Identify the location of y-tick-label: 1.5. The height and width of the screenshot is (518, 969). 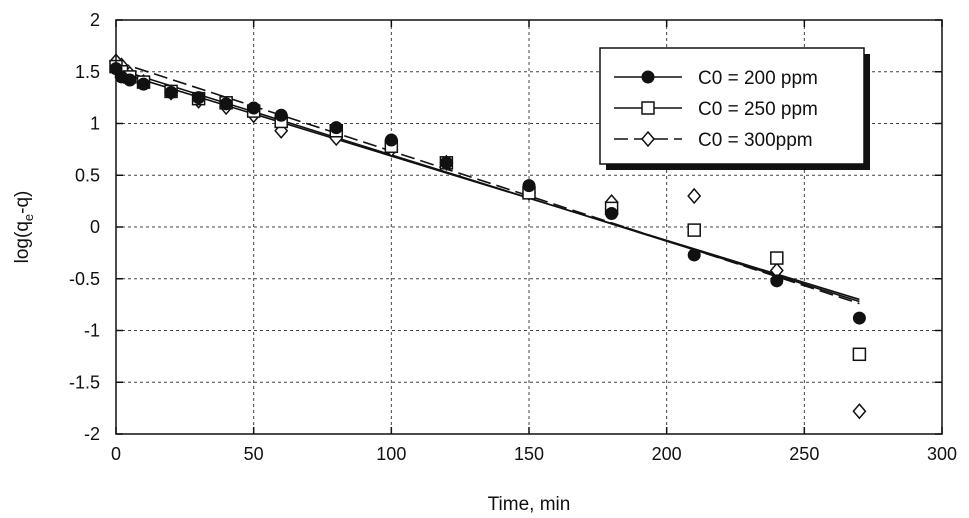
(87, 72).